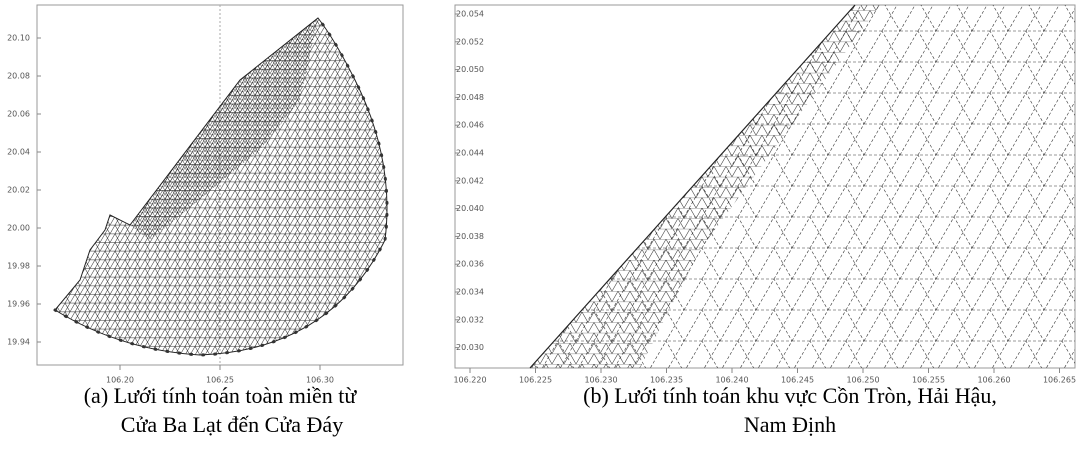 This screenshot has height=459, width=1079. I want to click on y-tick-label: 20.08, so click(18, 76).